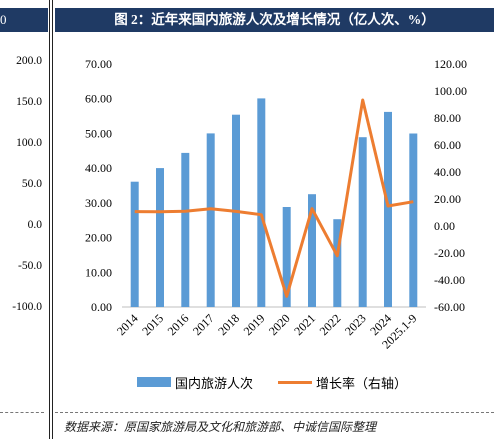 This screenshot has height=439, width=494. Describe the element at coordinates (31, 184) in the screenshot. I see `left-axis-tick: 50.0` at that location.